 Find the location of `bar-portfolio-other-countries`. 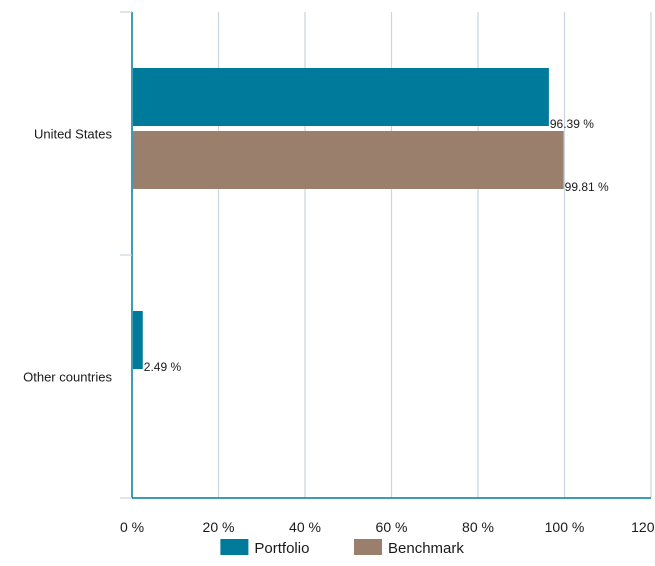

bar-portfolio-other-countries is located at coordinates (138, 340).